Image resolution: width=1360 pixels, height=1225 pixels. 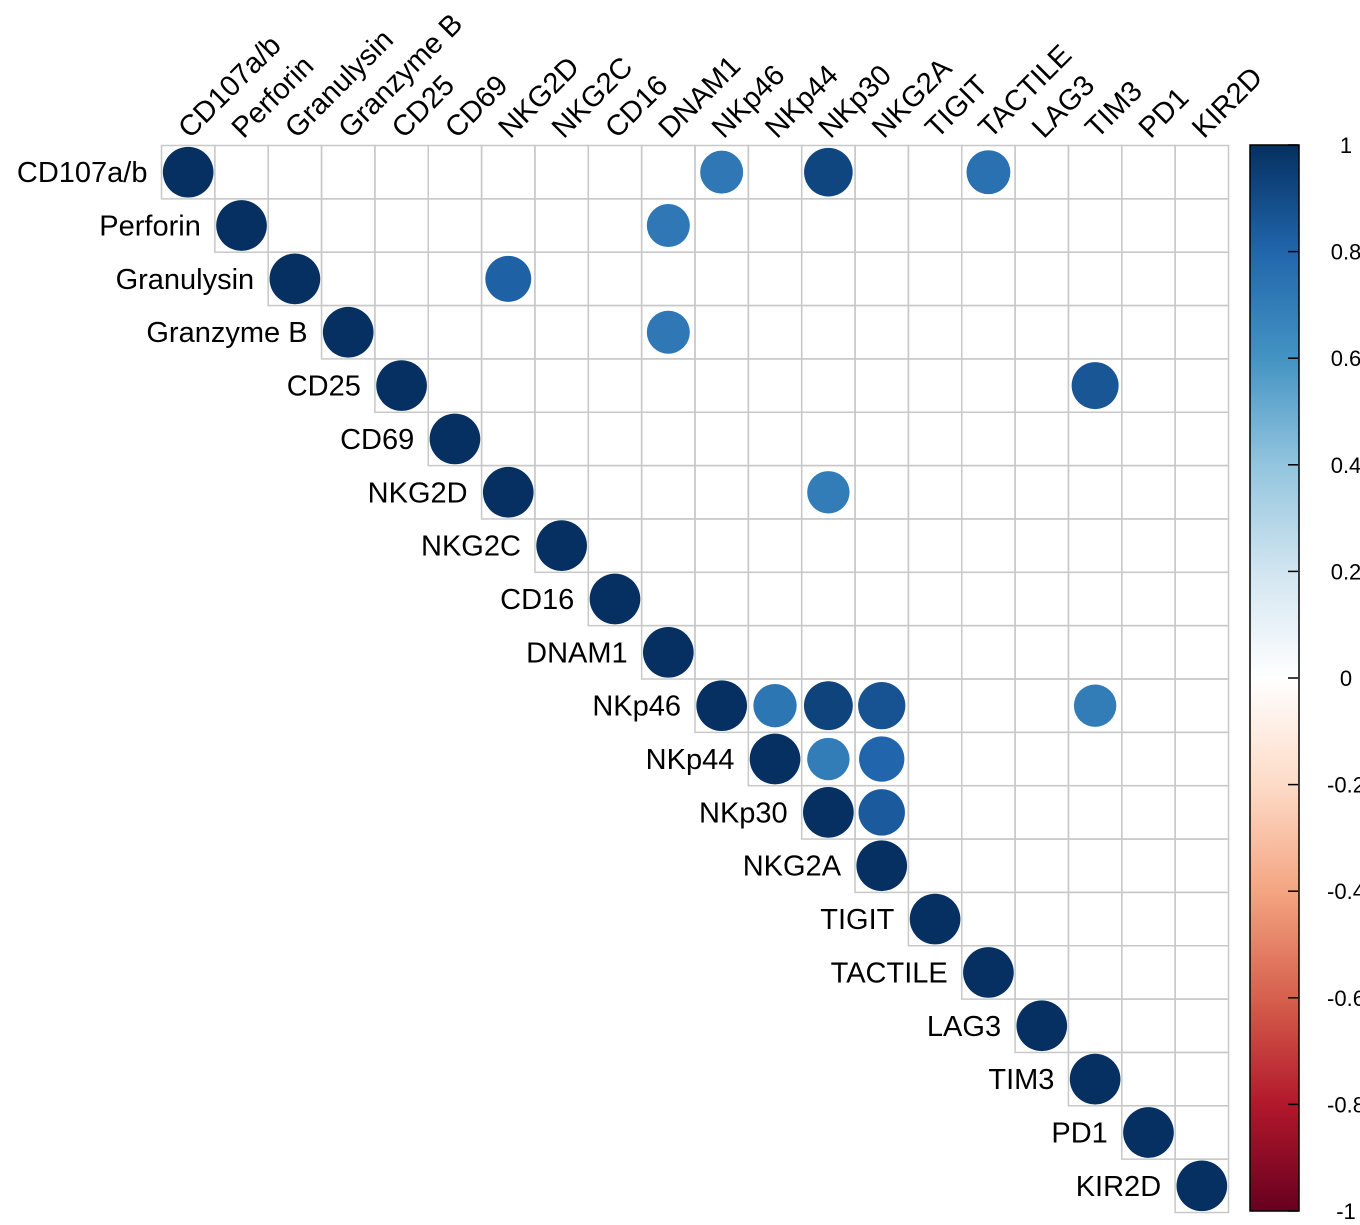 What do you see at coordinates (828, 172) in the screenshot?
I see `corr-circle-cd107a-b-nkp30` at bounding box center [828, 172].